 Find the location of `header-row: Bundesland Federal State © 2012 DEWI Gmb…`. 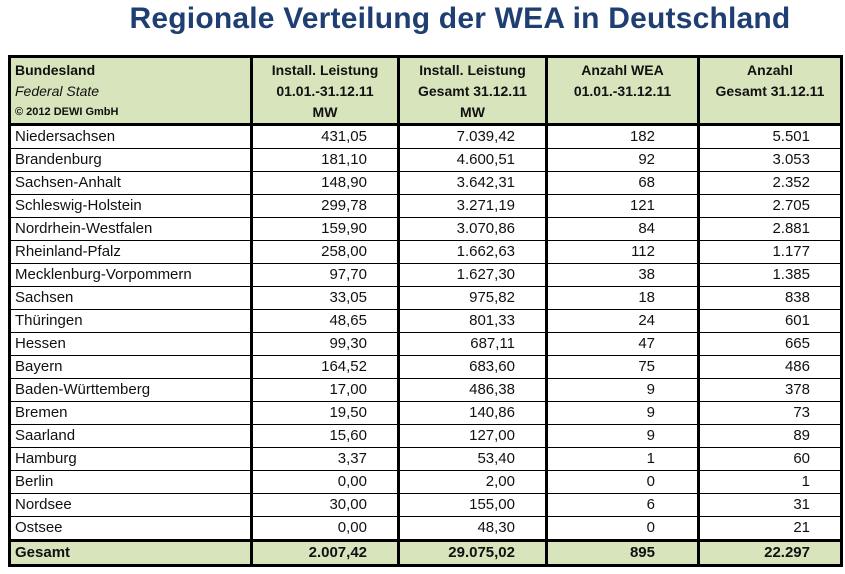

header-row: Bundesland Federal State © 2012 DEWI Gmb… is located at coordinates (425, 91).